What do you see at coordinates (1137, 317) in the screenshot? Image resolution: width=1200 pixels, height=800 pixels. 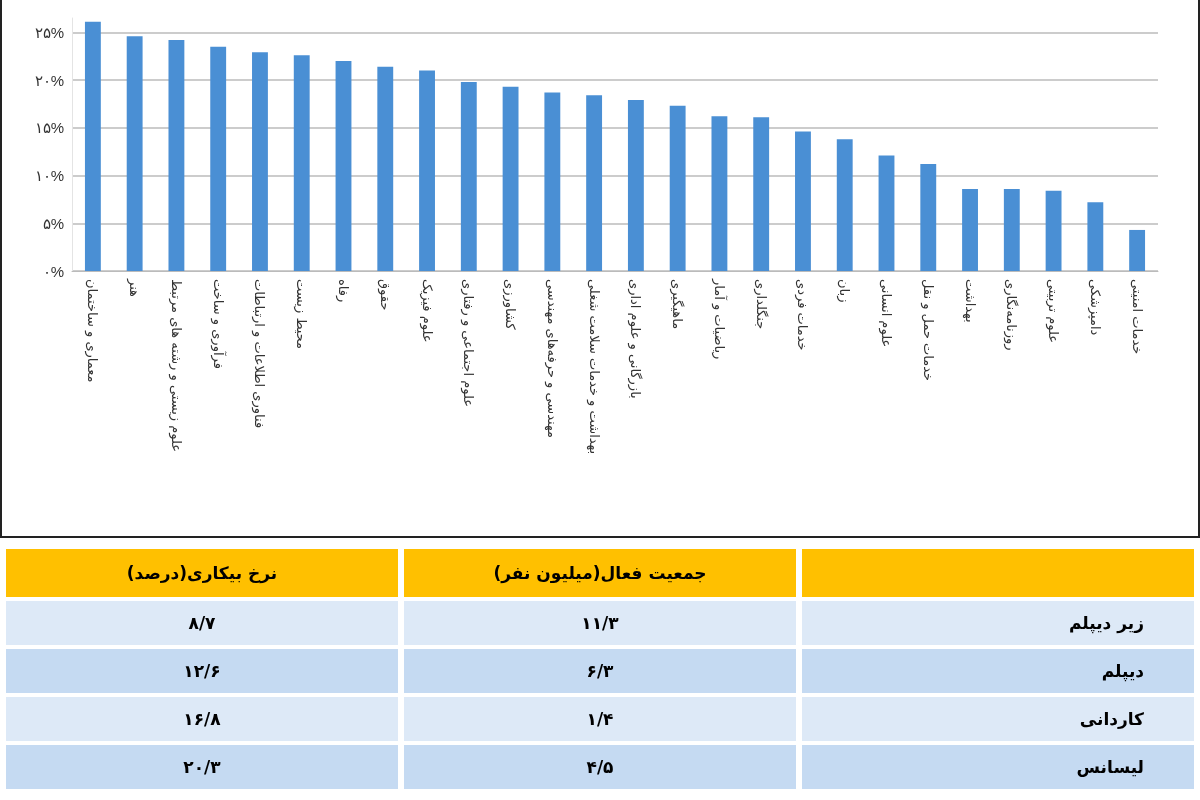 I see `x-tick-label: خدمات امنیتی` at bounding box center [1137, 317].